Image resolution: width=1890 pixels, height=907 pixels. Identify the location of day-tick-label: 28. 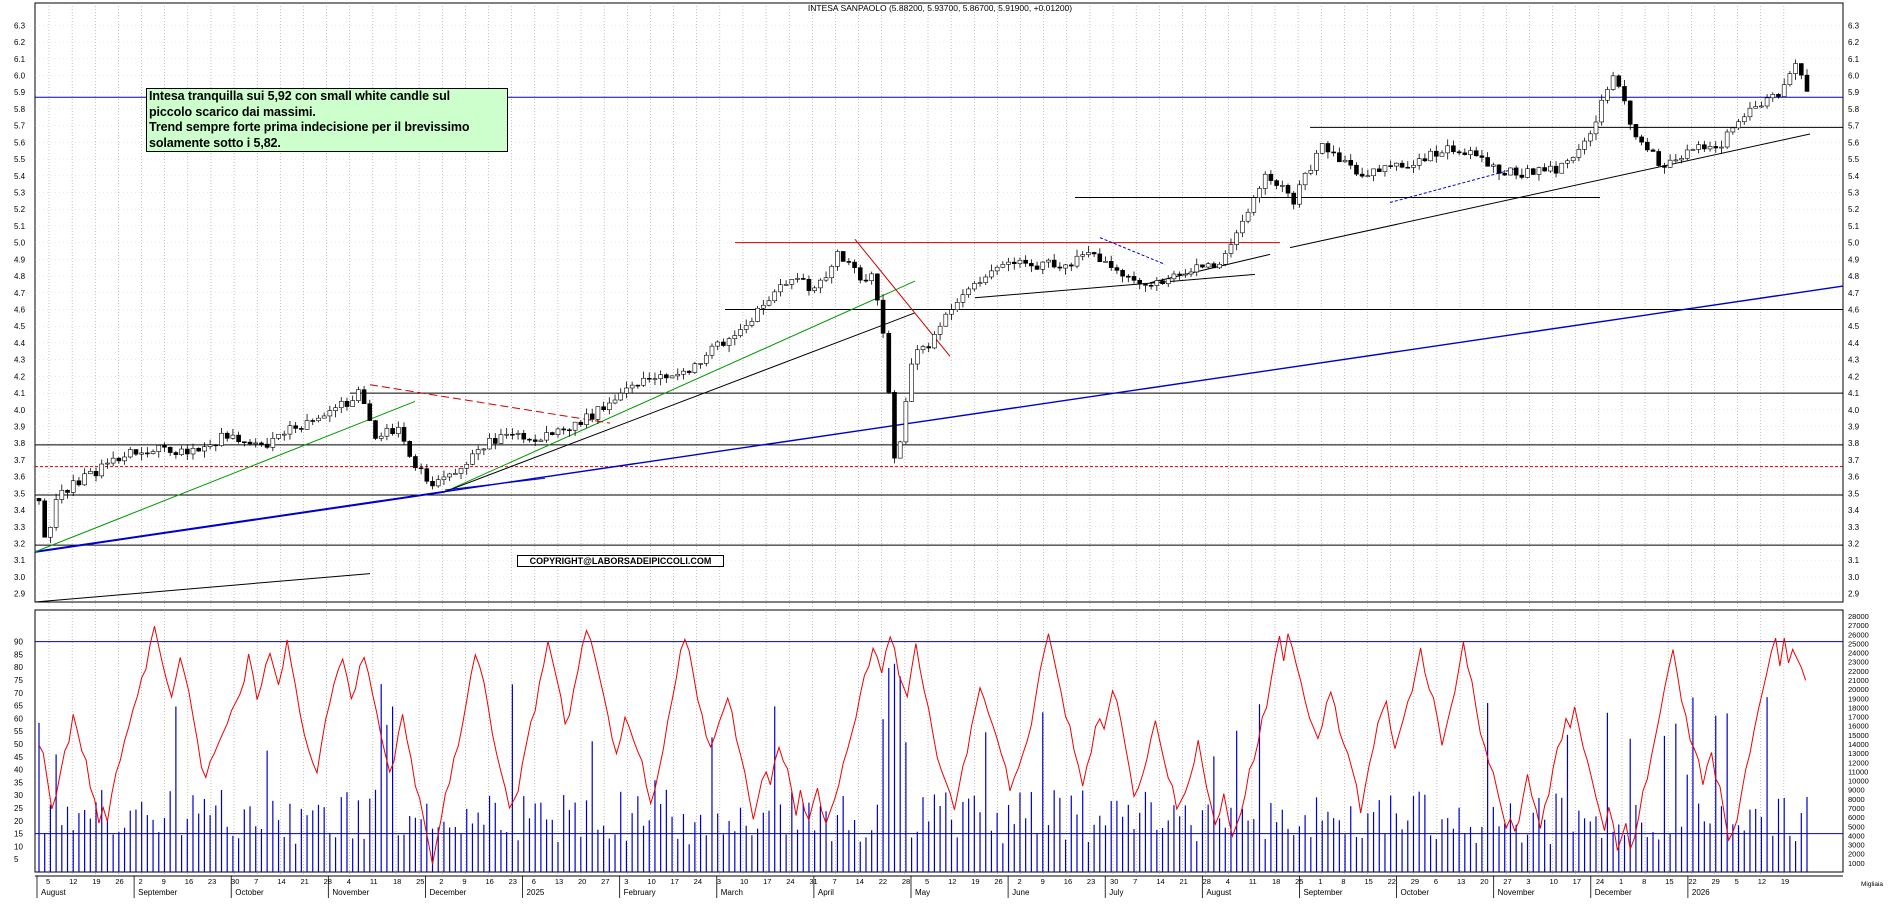
(1207, 881).